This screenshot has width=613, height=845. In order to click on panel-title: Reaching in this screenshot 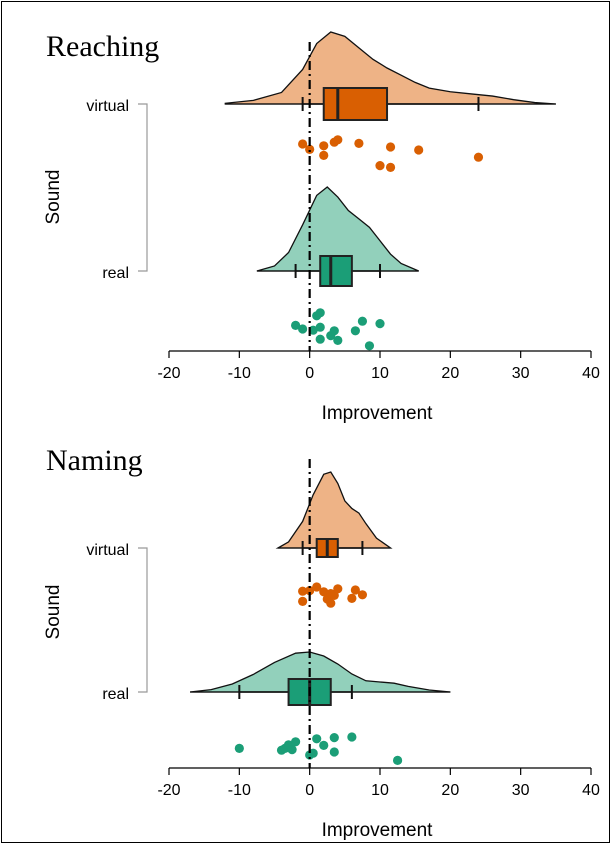, I will do `click(102, 46)`.